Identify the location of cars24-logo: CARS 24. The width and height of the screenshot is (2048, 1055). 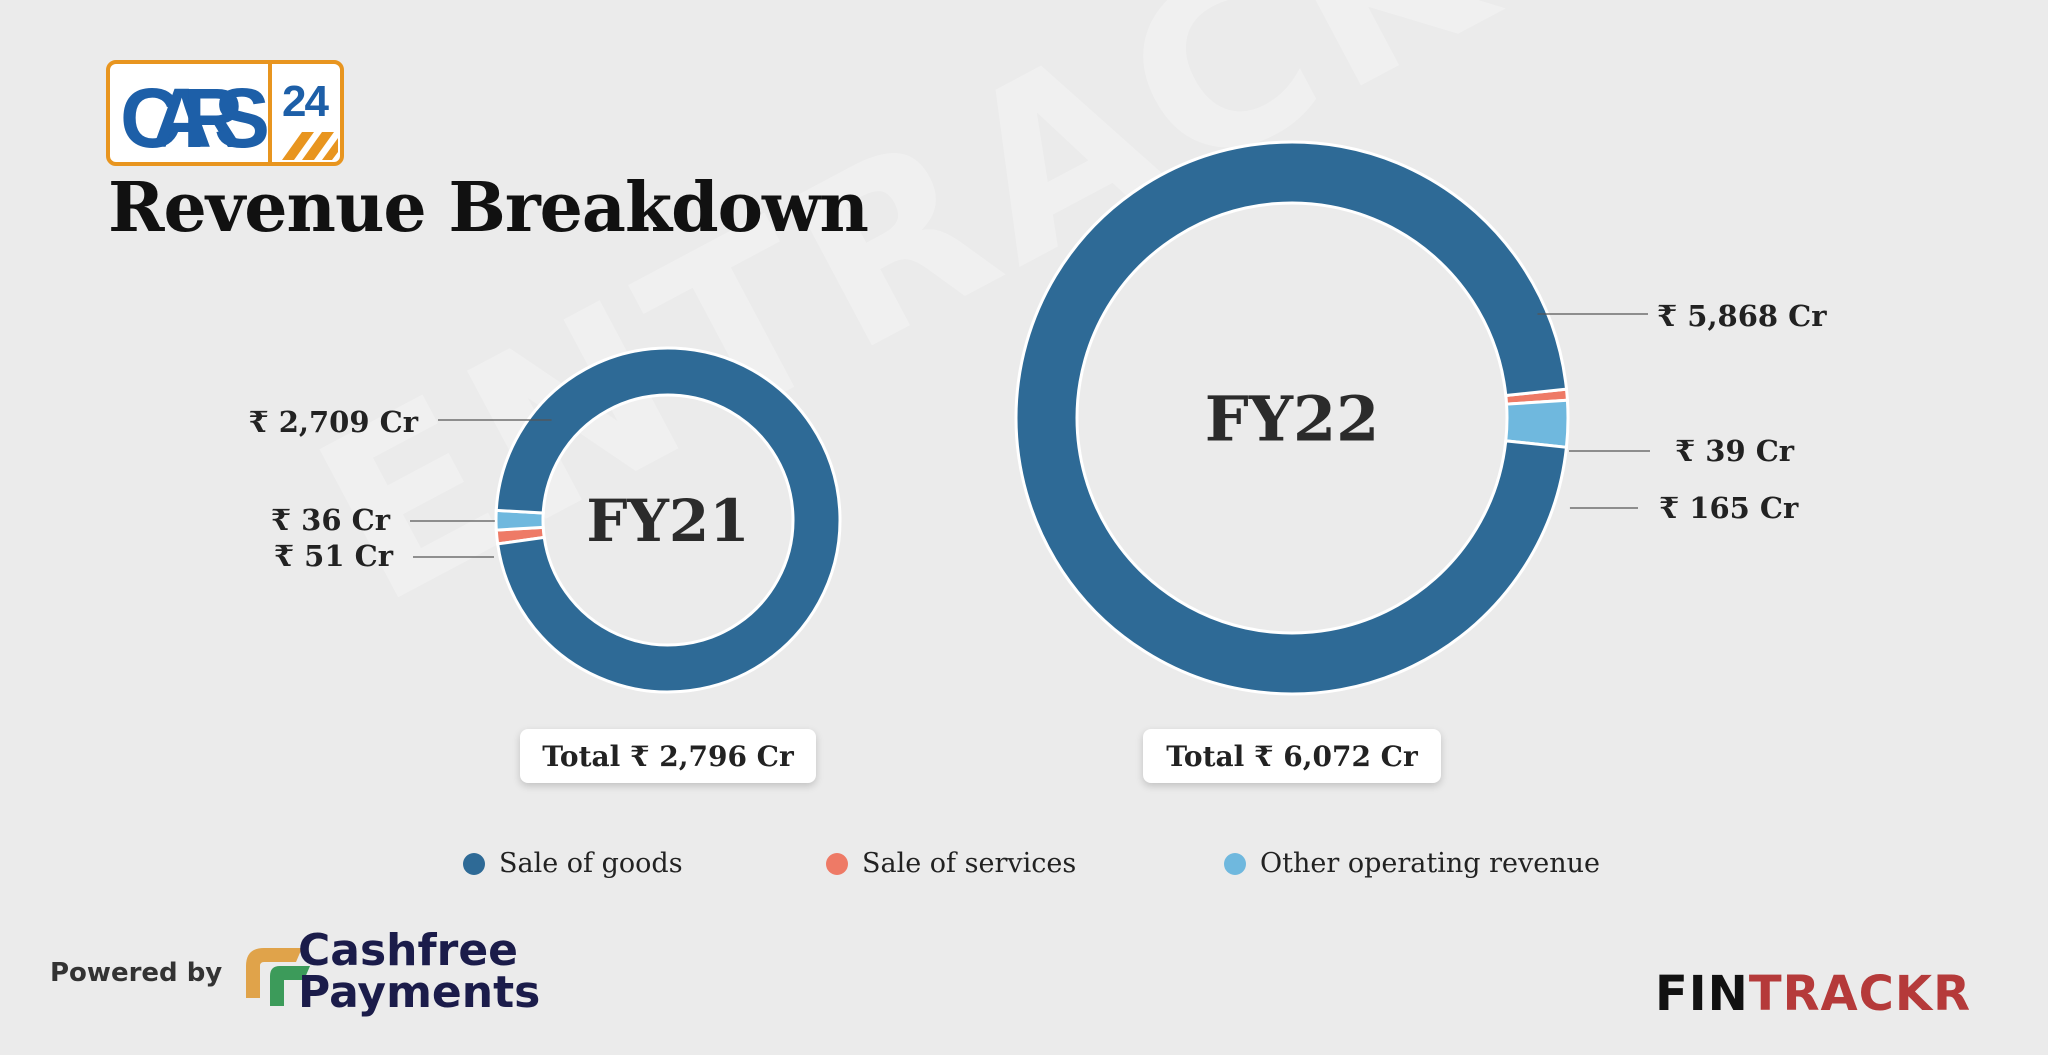
(225, 113).